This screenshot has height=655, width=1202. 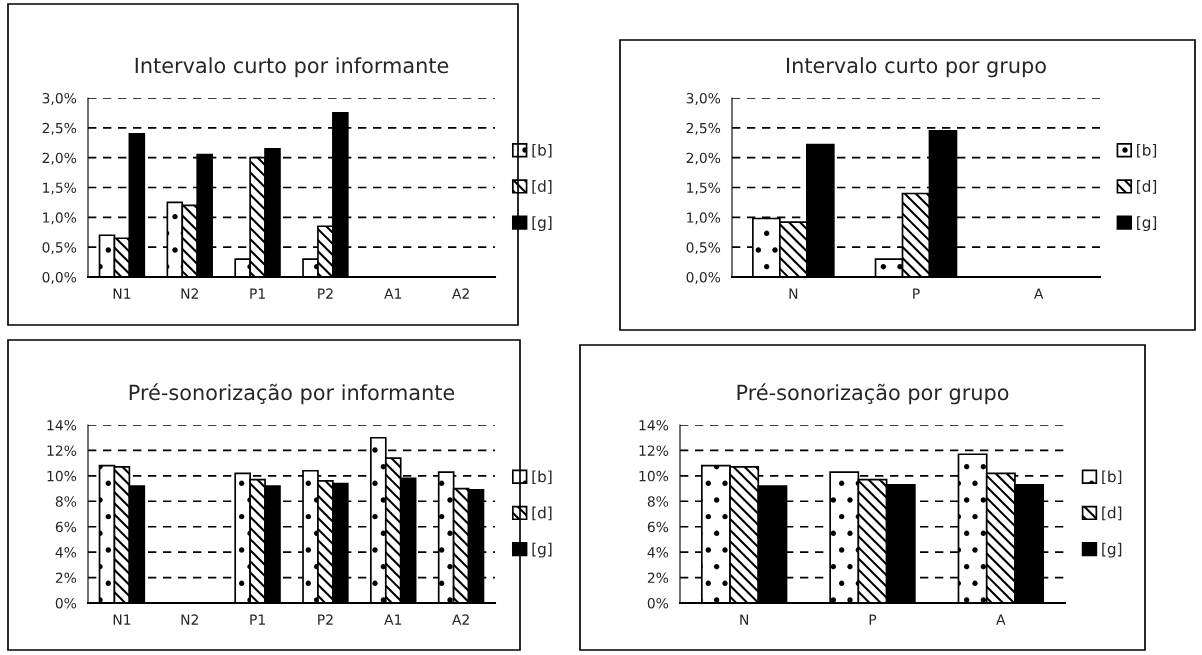 What do you see at coordinates (292, 67) in the screenshot?
I see `chart-title: Intervalo curto por informante` at bounding box center [292, 67].